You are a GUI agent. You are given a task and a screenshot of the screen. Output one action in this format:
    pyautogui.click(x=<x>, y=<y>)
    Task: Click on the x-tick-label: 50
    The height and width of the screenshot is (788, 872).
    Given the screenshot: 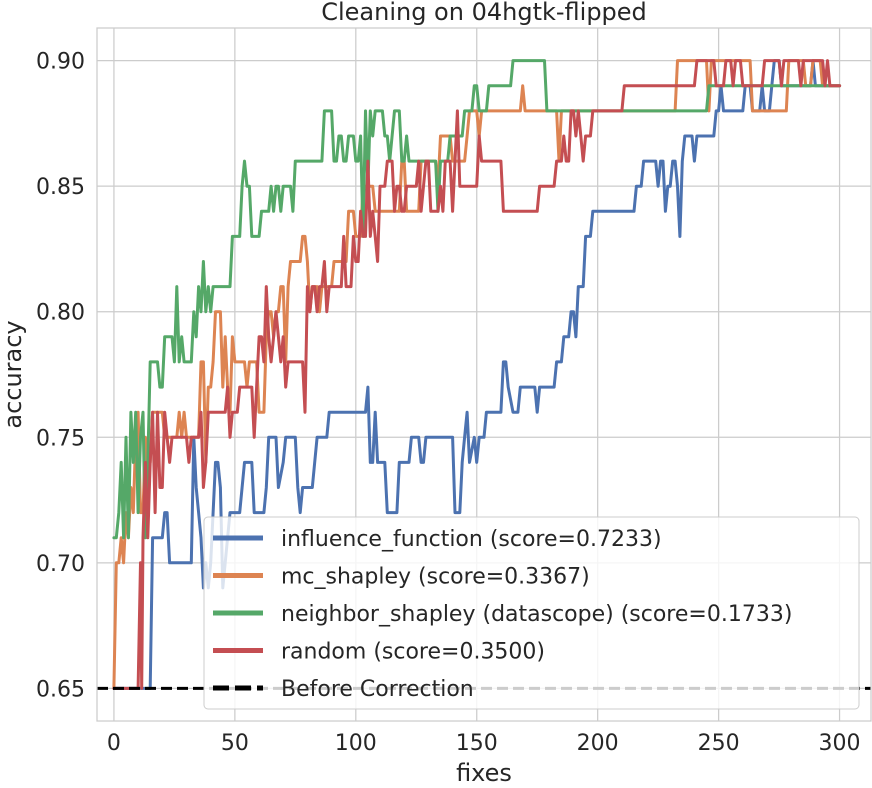 What is the action you would take?
    pyautogui.click(x=235, y=743)
    